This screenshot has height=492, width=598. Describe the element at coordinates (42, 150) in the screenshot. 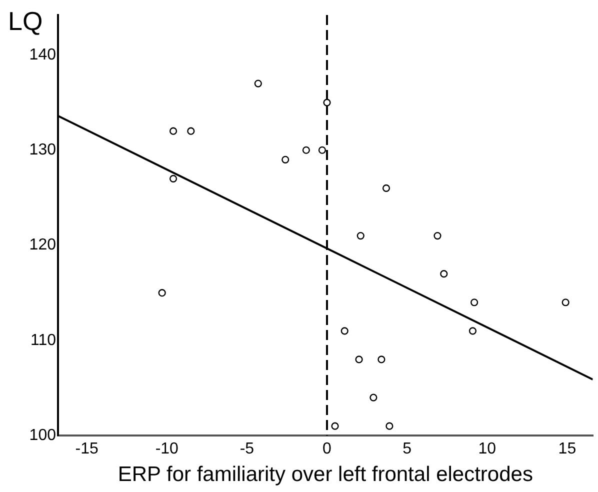

I see `y-tick-label: 130` at that location.